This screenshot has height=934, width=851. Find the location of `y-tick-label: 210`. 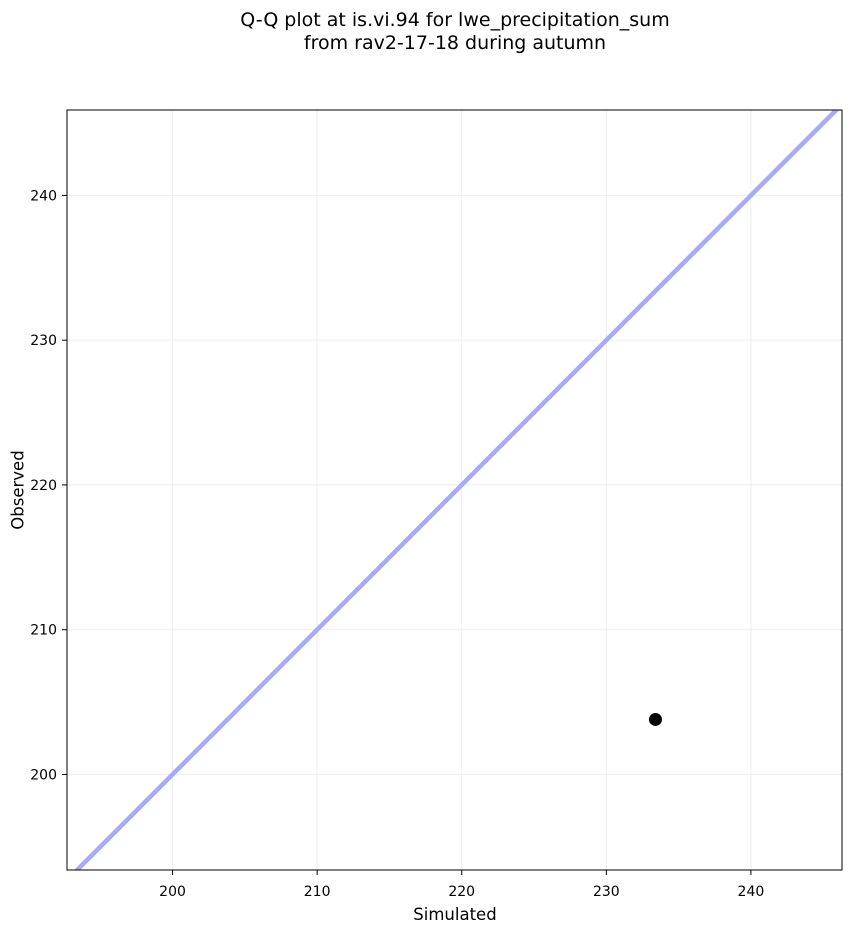

y-tick-label: 210 is located at coordinates (43, 631).